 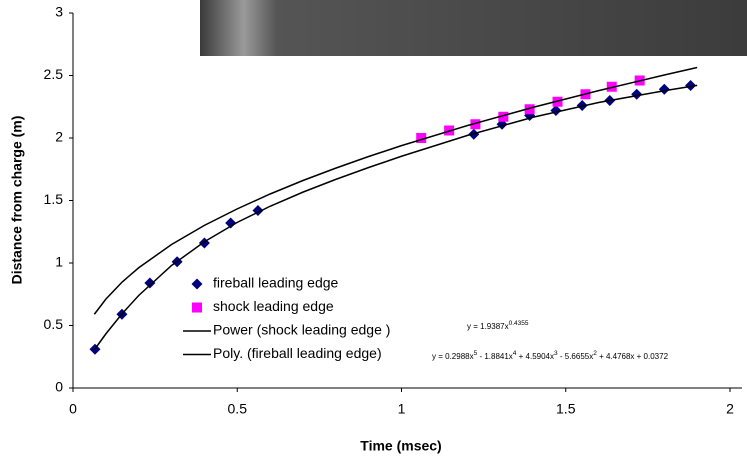 What do you see at coordinates (453, 356) in the screenshot?
I see `equation-text: y = 0.2988x` at bounding box center [453, 356].